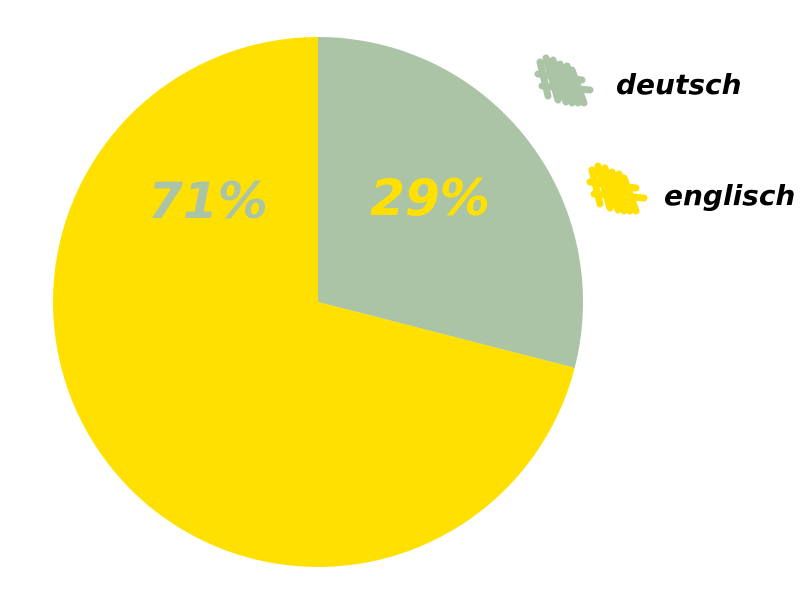 The image size is (800, 600). Describe the element at coordinates (617, 188) in the screenshot. I see `legend-swatch-englisch` at that location.